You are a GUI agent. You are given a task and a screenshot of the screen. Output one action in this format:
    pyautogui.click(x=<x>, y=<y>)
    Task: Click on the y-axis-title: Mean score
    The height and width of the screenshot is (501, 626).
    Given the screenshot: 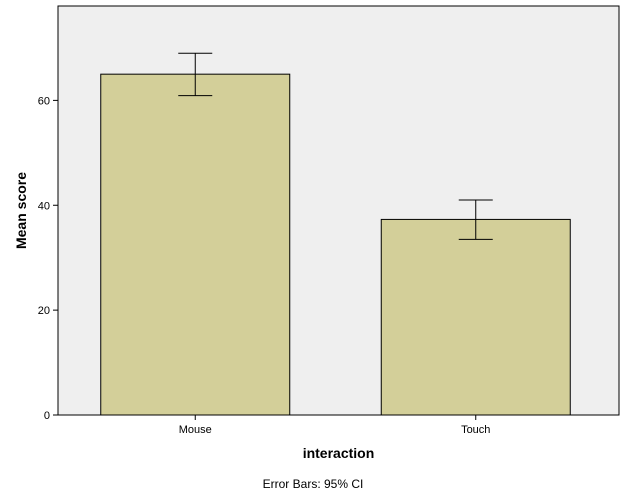 What is the action you would take?
    pyautogui.click(x=21, y=210)
    